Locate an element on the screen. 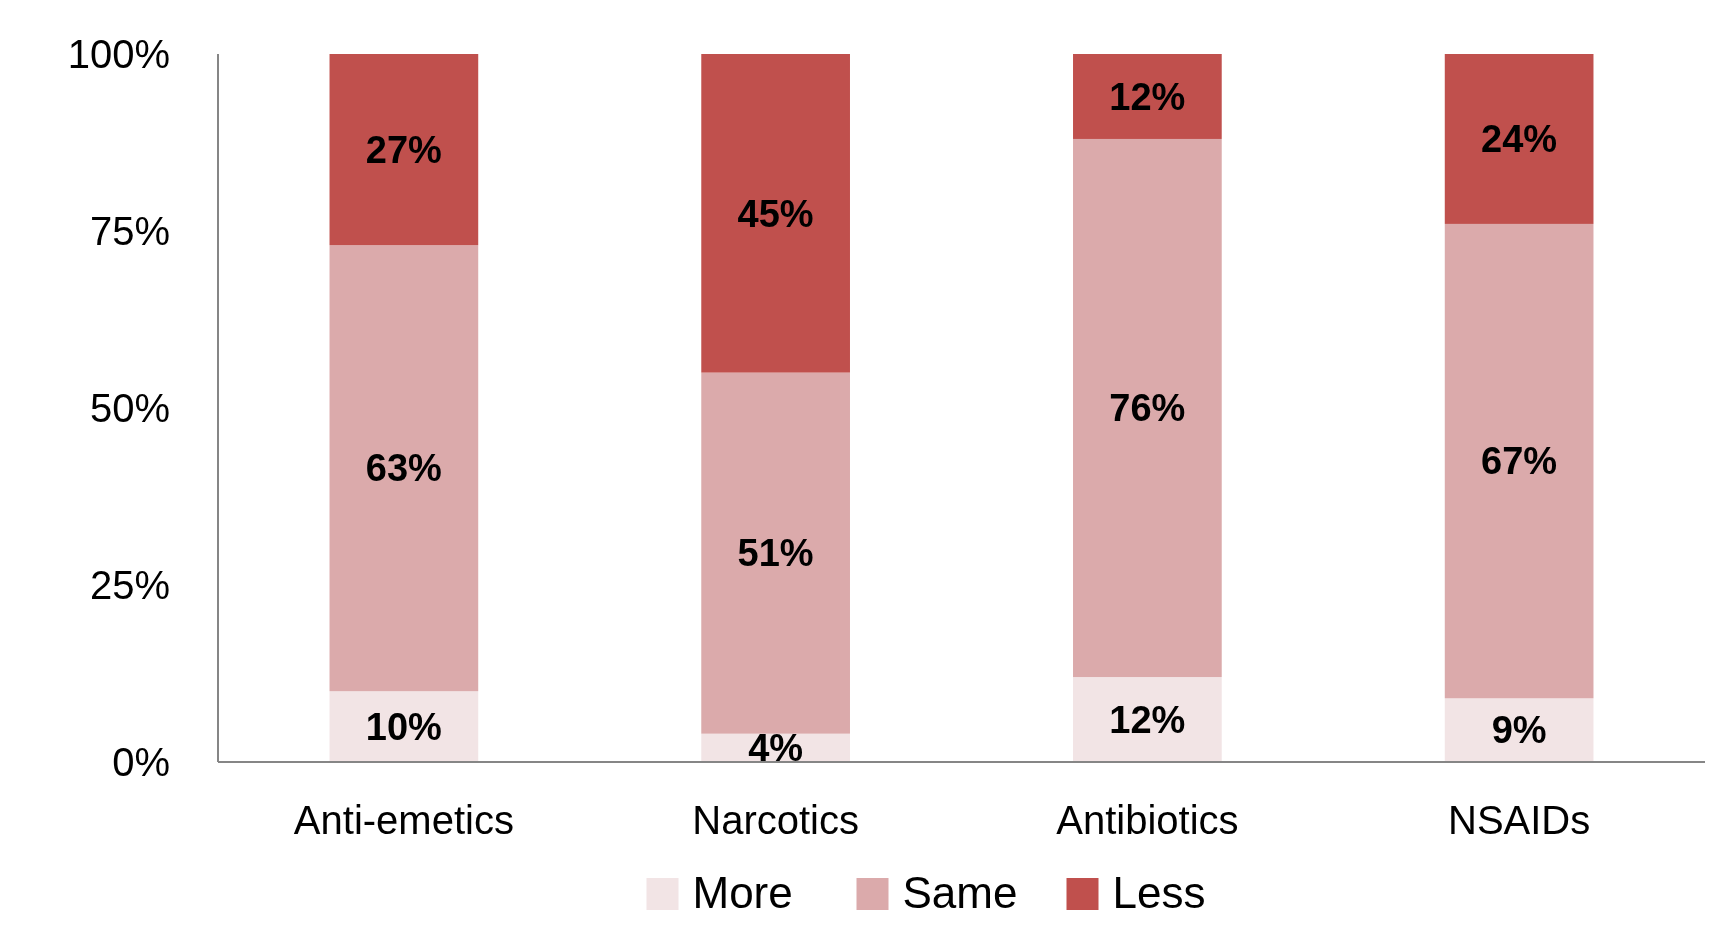 The height and width of the screenshot is (947, 1735). data-label: 4% is located at coordinates (776, 748).